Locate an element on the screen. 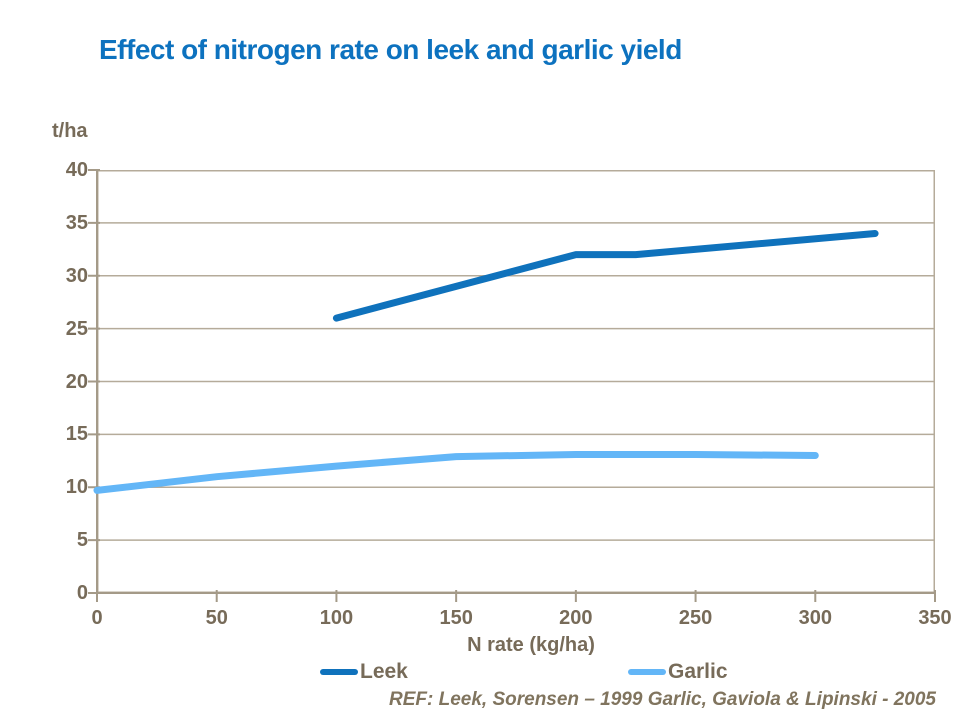  y-tick-label: 35 is located at coordinates (76, 222).